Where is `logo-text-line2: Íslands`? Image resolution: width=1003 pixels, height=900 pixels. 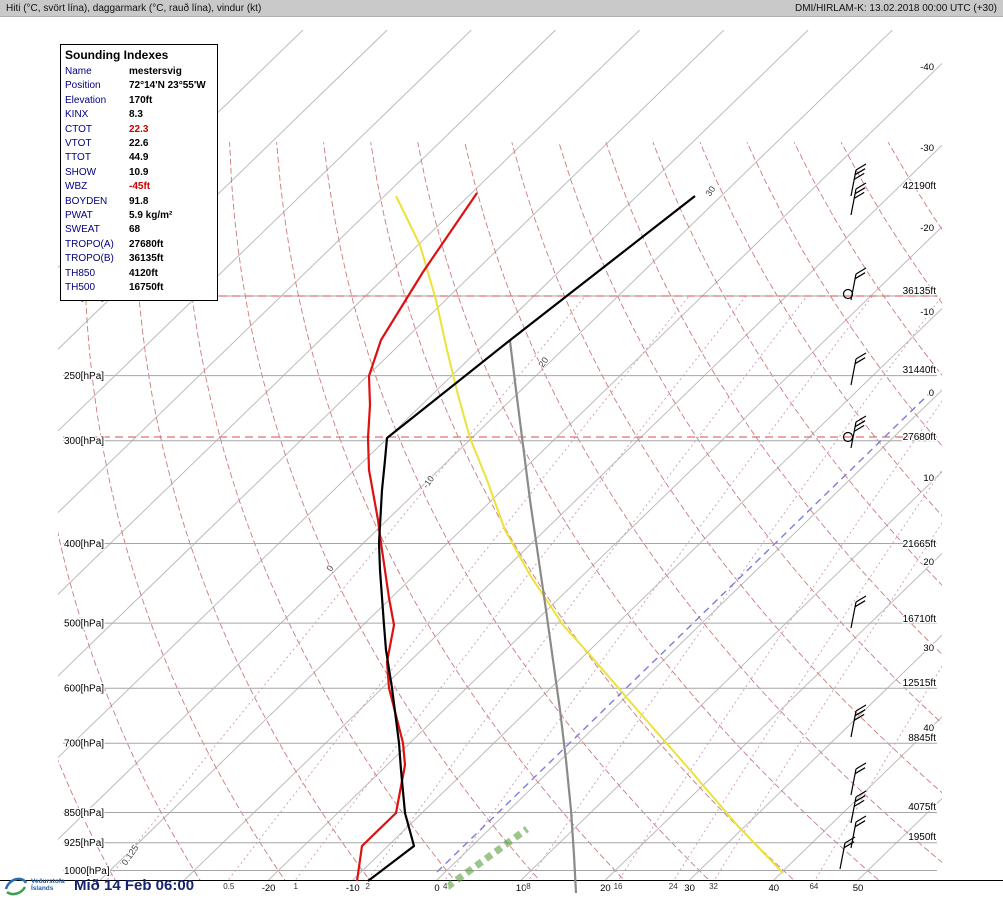 logo-text-line2: Íslands is located at coordinates (42, 888).